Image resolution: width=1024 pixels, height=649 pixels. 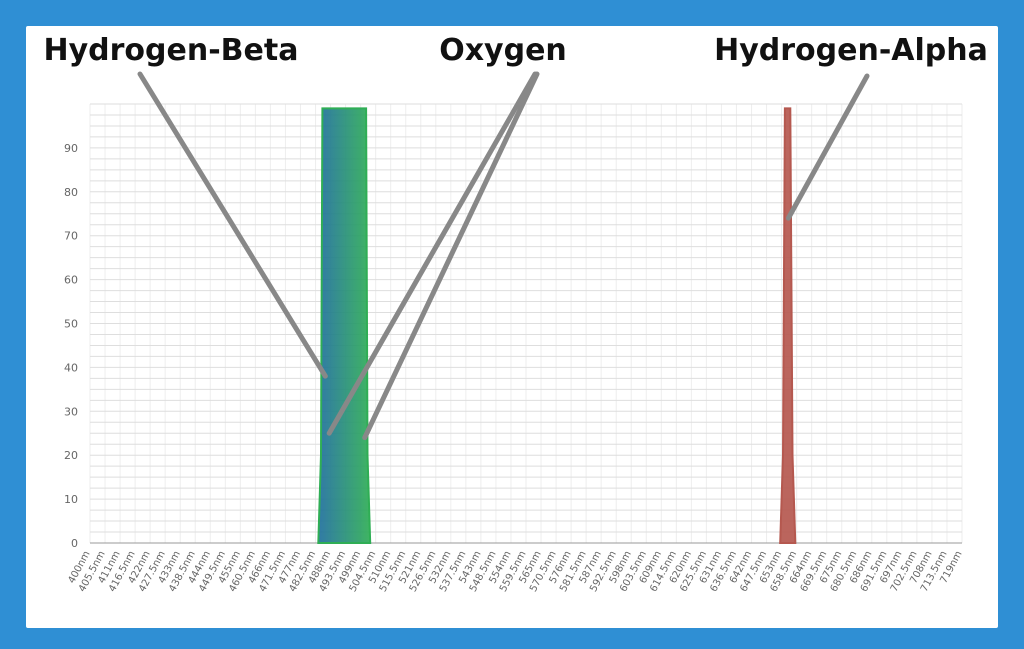 What do you see at coordinates (71, 346) in the screenshot?
I see `y-axis: 0 10 20 30 40 50 60 70 80 90` at bounding box center [71, 346].